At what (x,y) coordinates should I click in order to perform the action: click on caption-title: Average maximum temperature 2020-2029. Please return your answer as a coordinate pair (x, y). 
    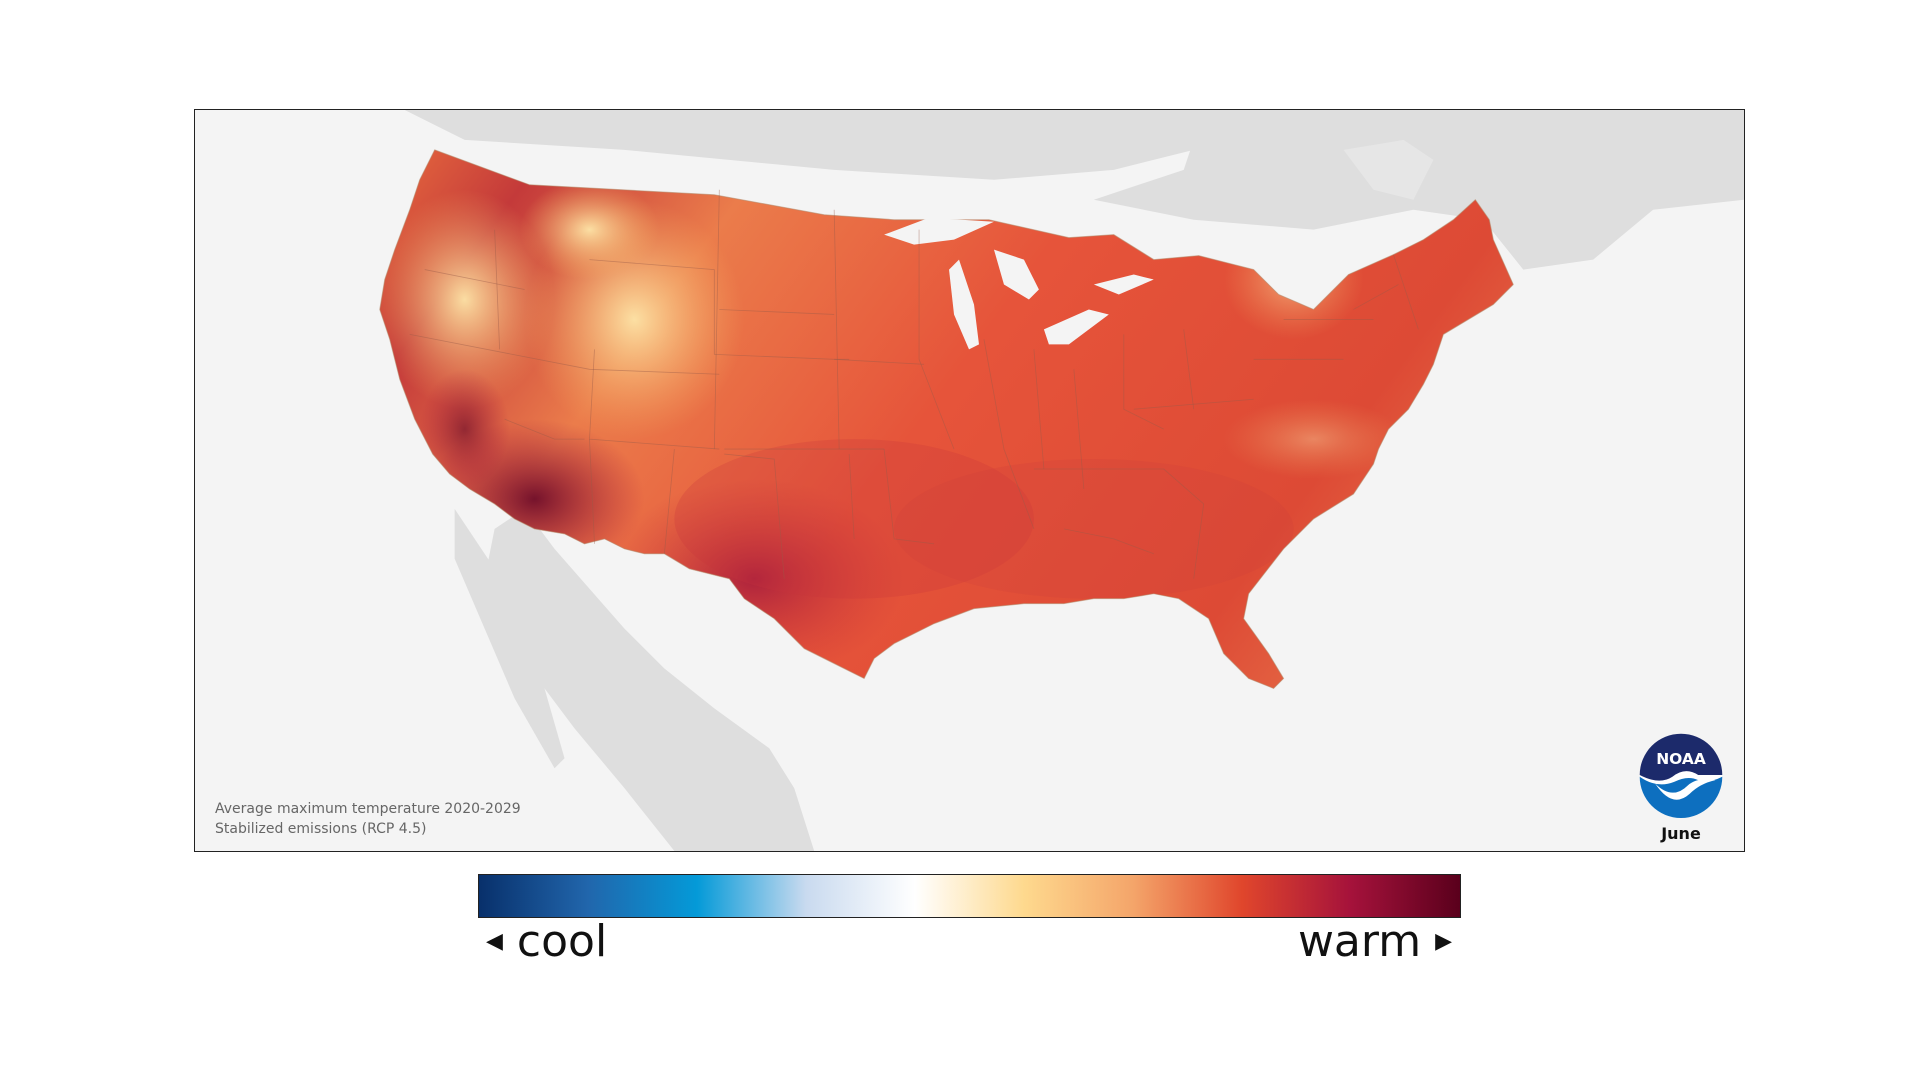
    Looking at the image, I should click on (368, 809).